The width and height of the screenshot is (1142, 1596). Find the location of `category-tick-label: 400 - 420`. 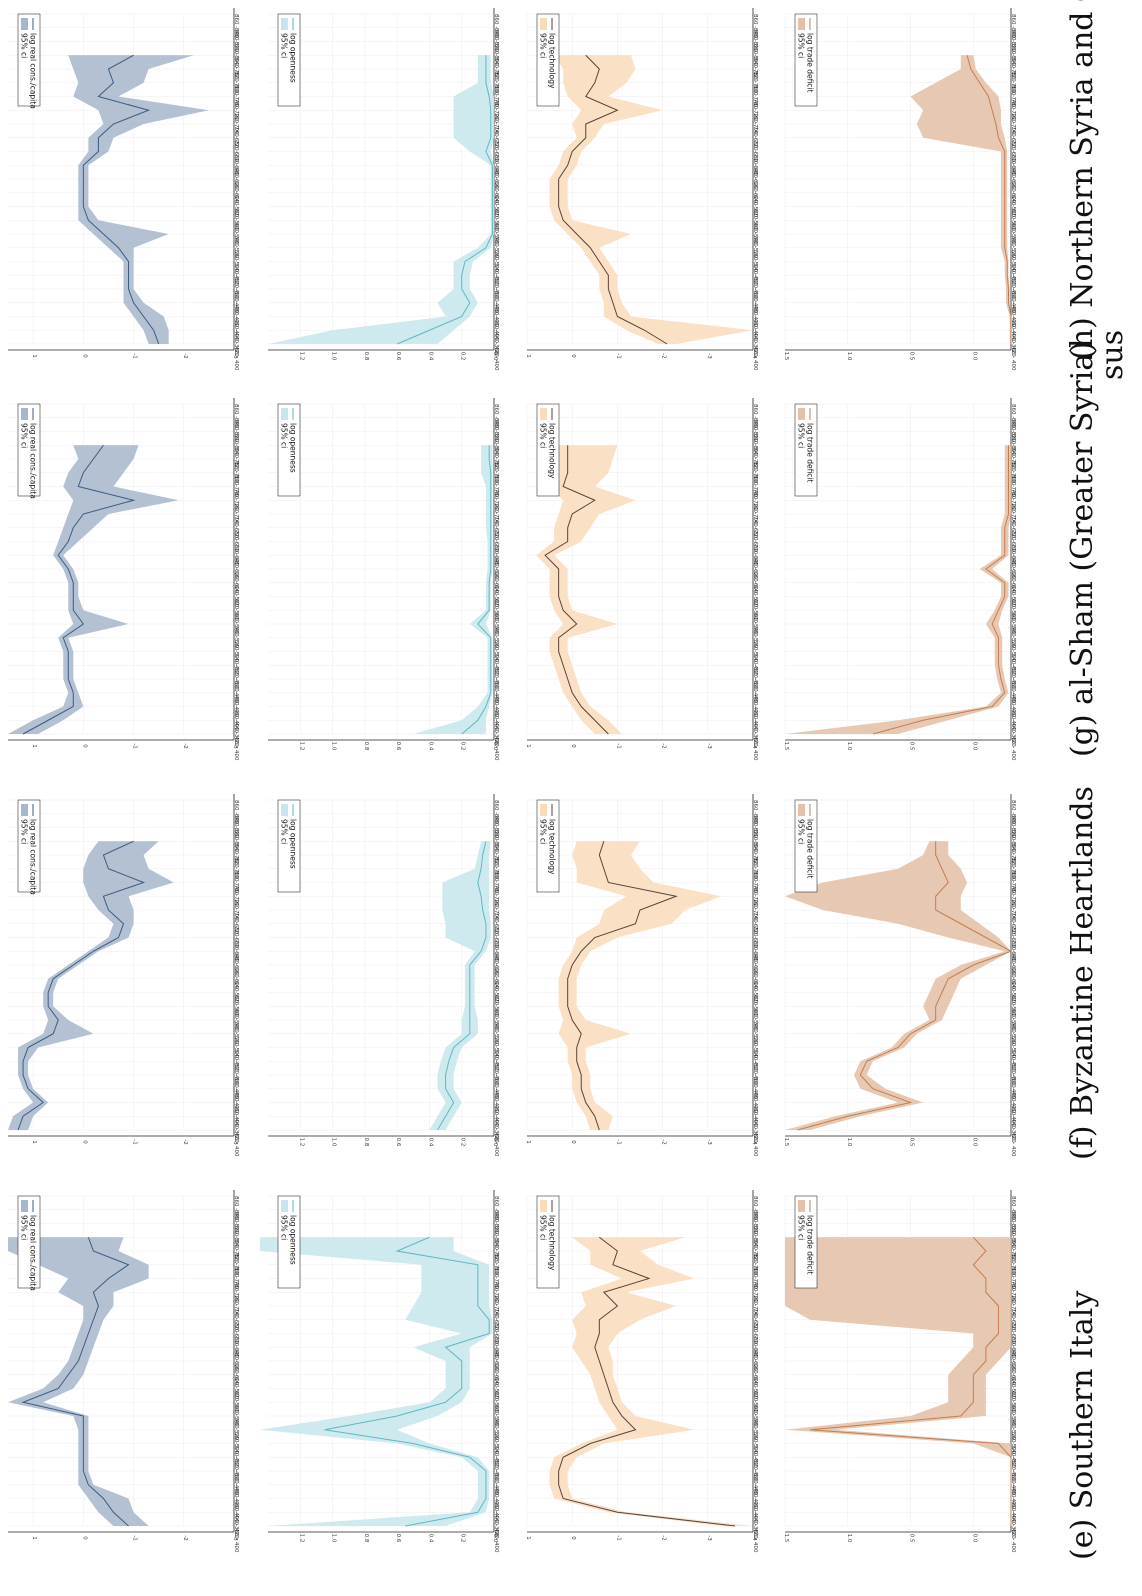

category-tick-label: 400 - 420 is located at coordinates (496, 733).